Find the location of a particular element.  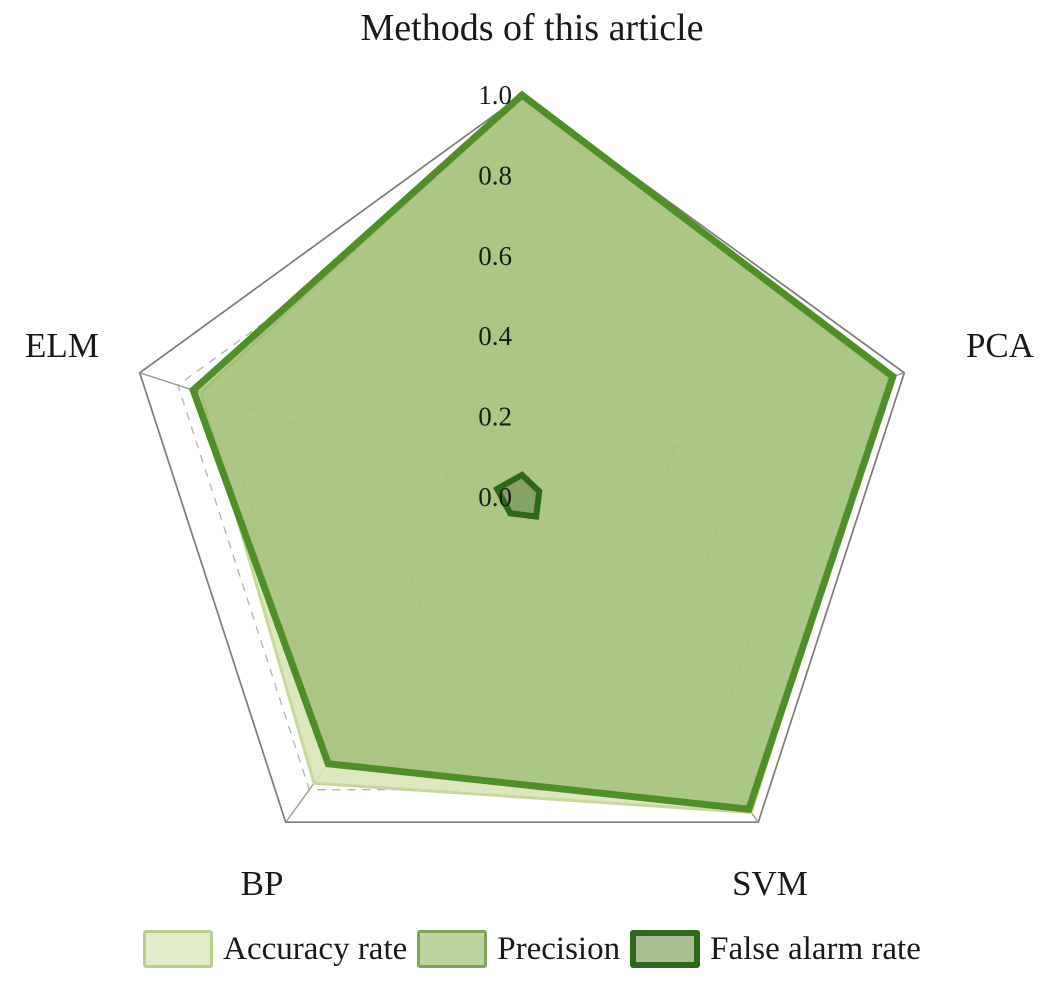

legend-item-false-alarm-rate: False alarm rate is located at coordinates (775, 949).